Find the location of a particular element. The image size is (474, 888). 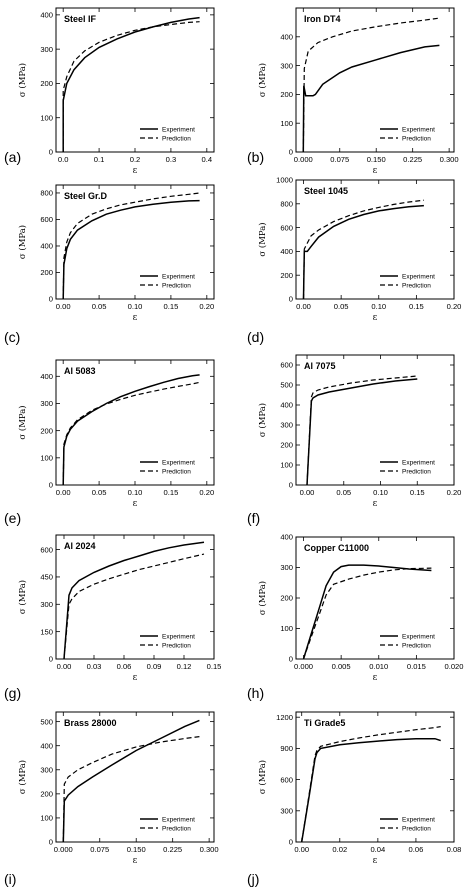

chart-title: Al 5083 is located at coordinates (80, 371).